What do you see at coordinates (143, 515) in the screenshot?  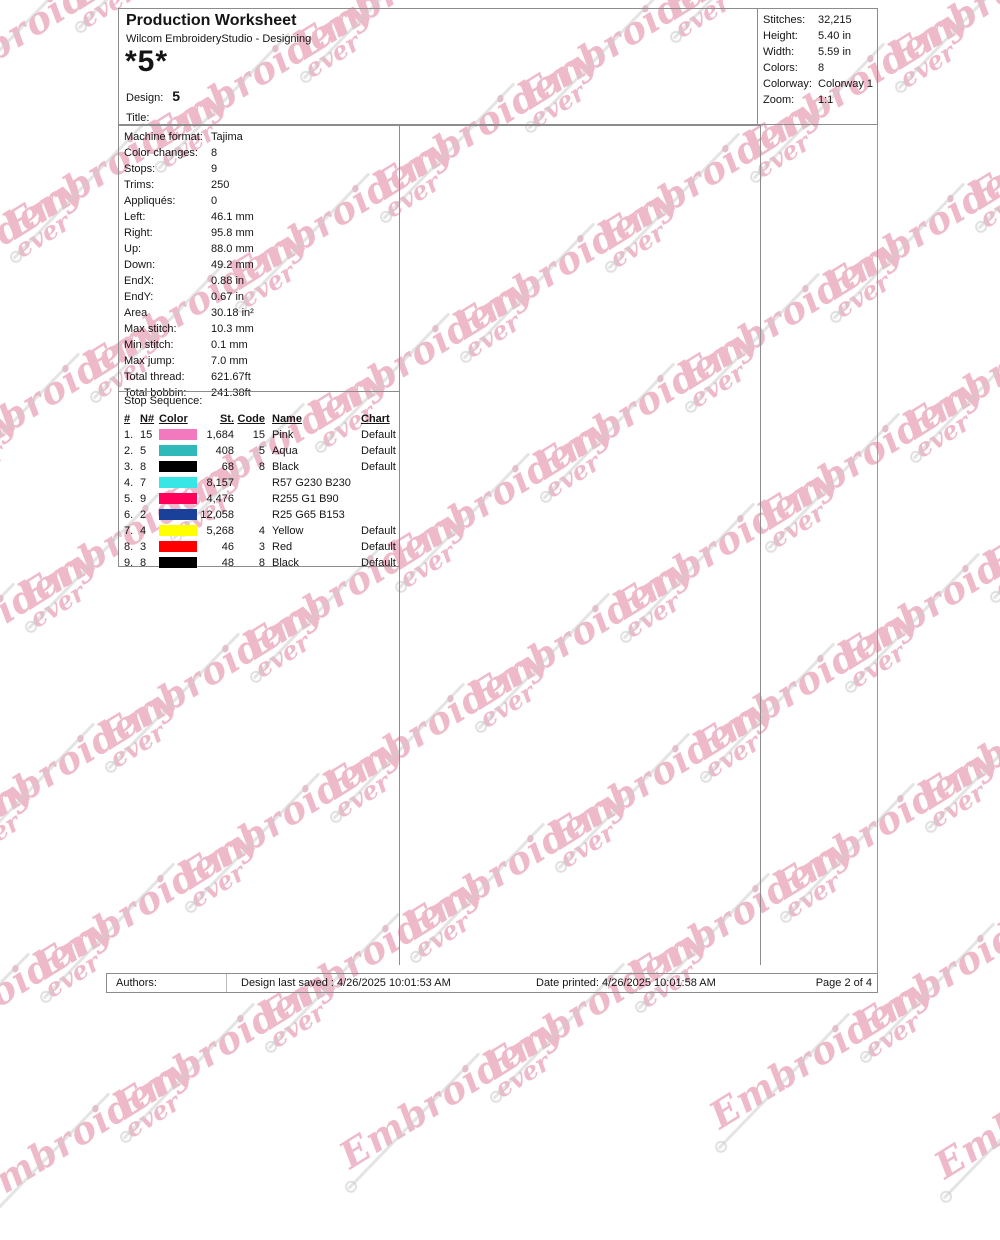 I see `cell-n: 2` at bounding box center [143, 515].